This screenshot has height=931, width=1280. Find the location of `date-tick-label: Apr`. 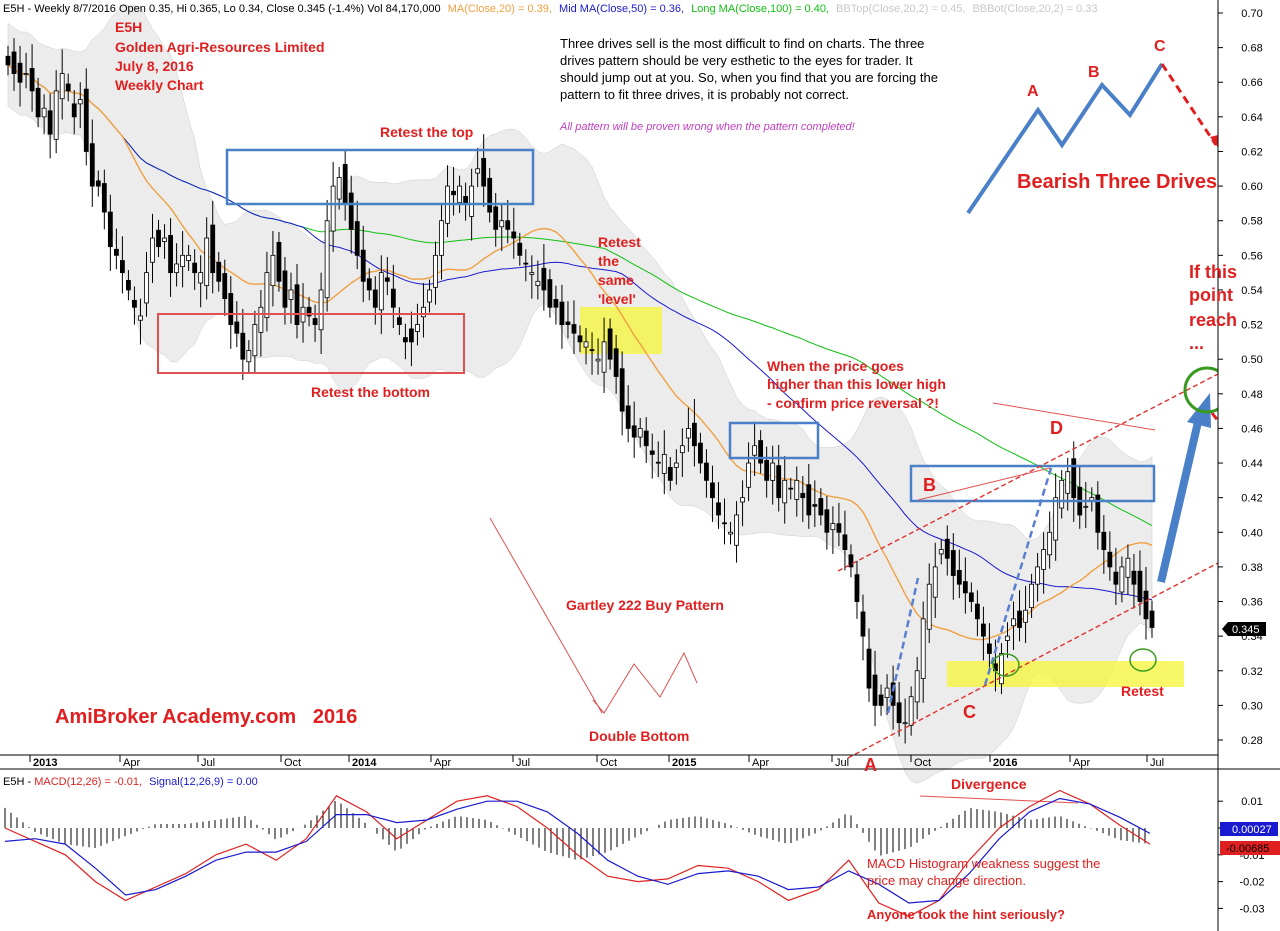

date-tick-label: Apr is located at coordinates (442, 763).